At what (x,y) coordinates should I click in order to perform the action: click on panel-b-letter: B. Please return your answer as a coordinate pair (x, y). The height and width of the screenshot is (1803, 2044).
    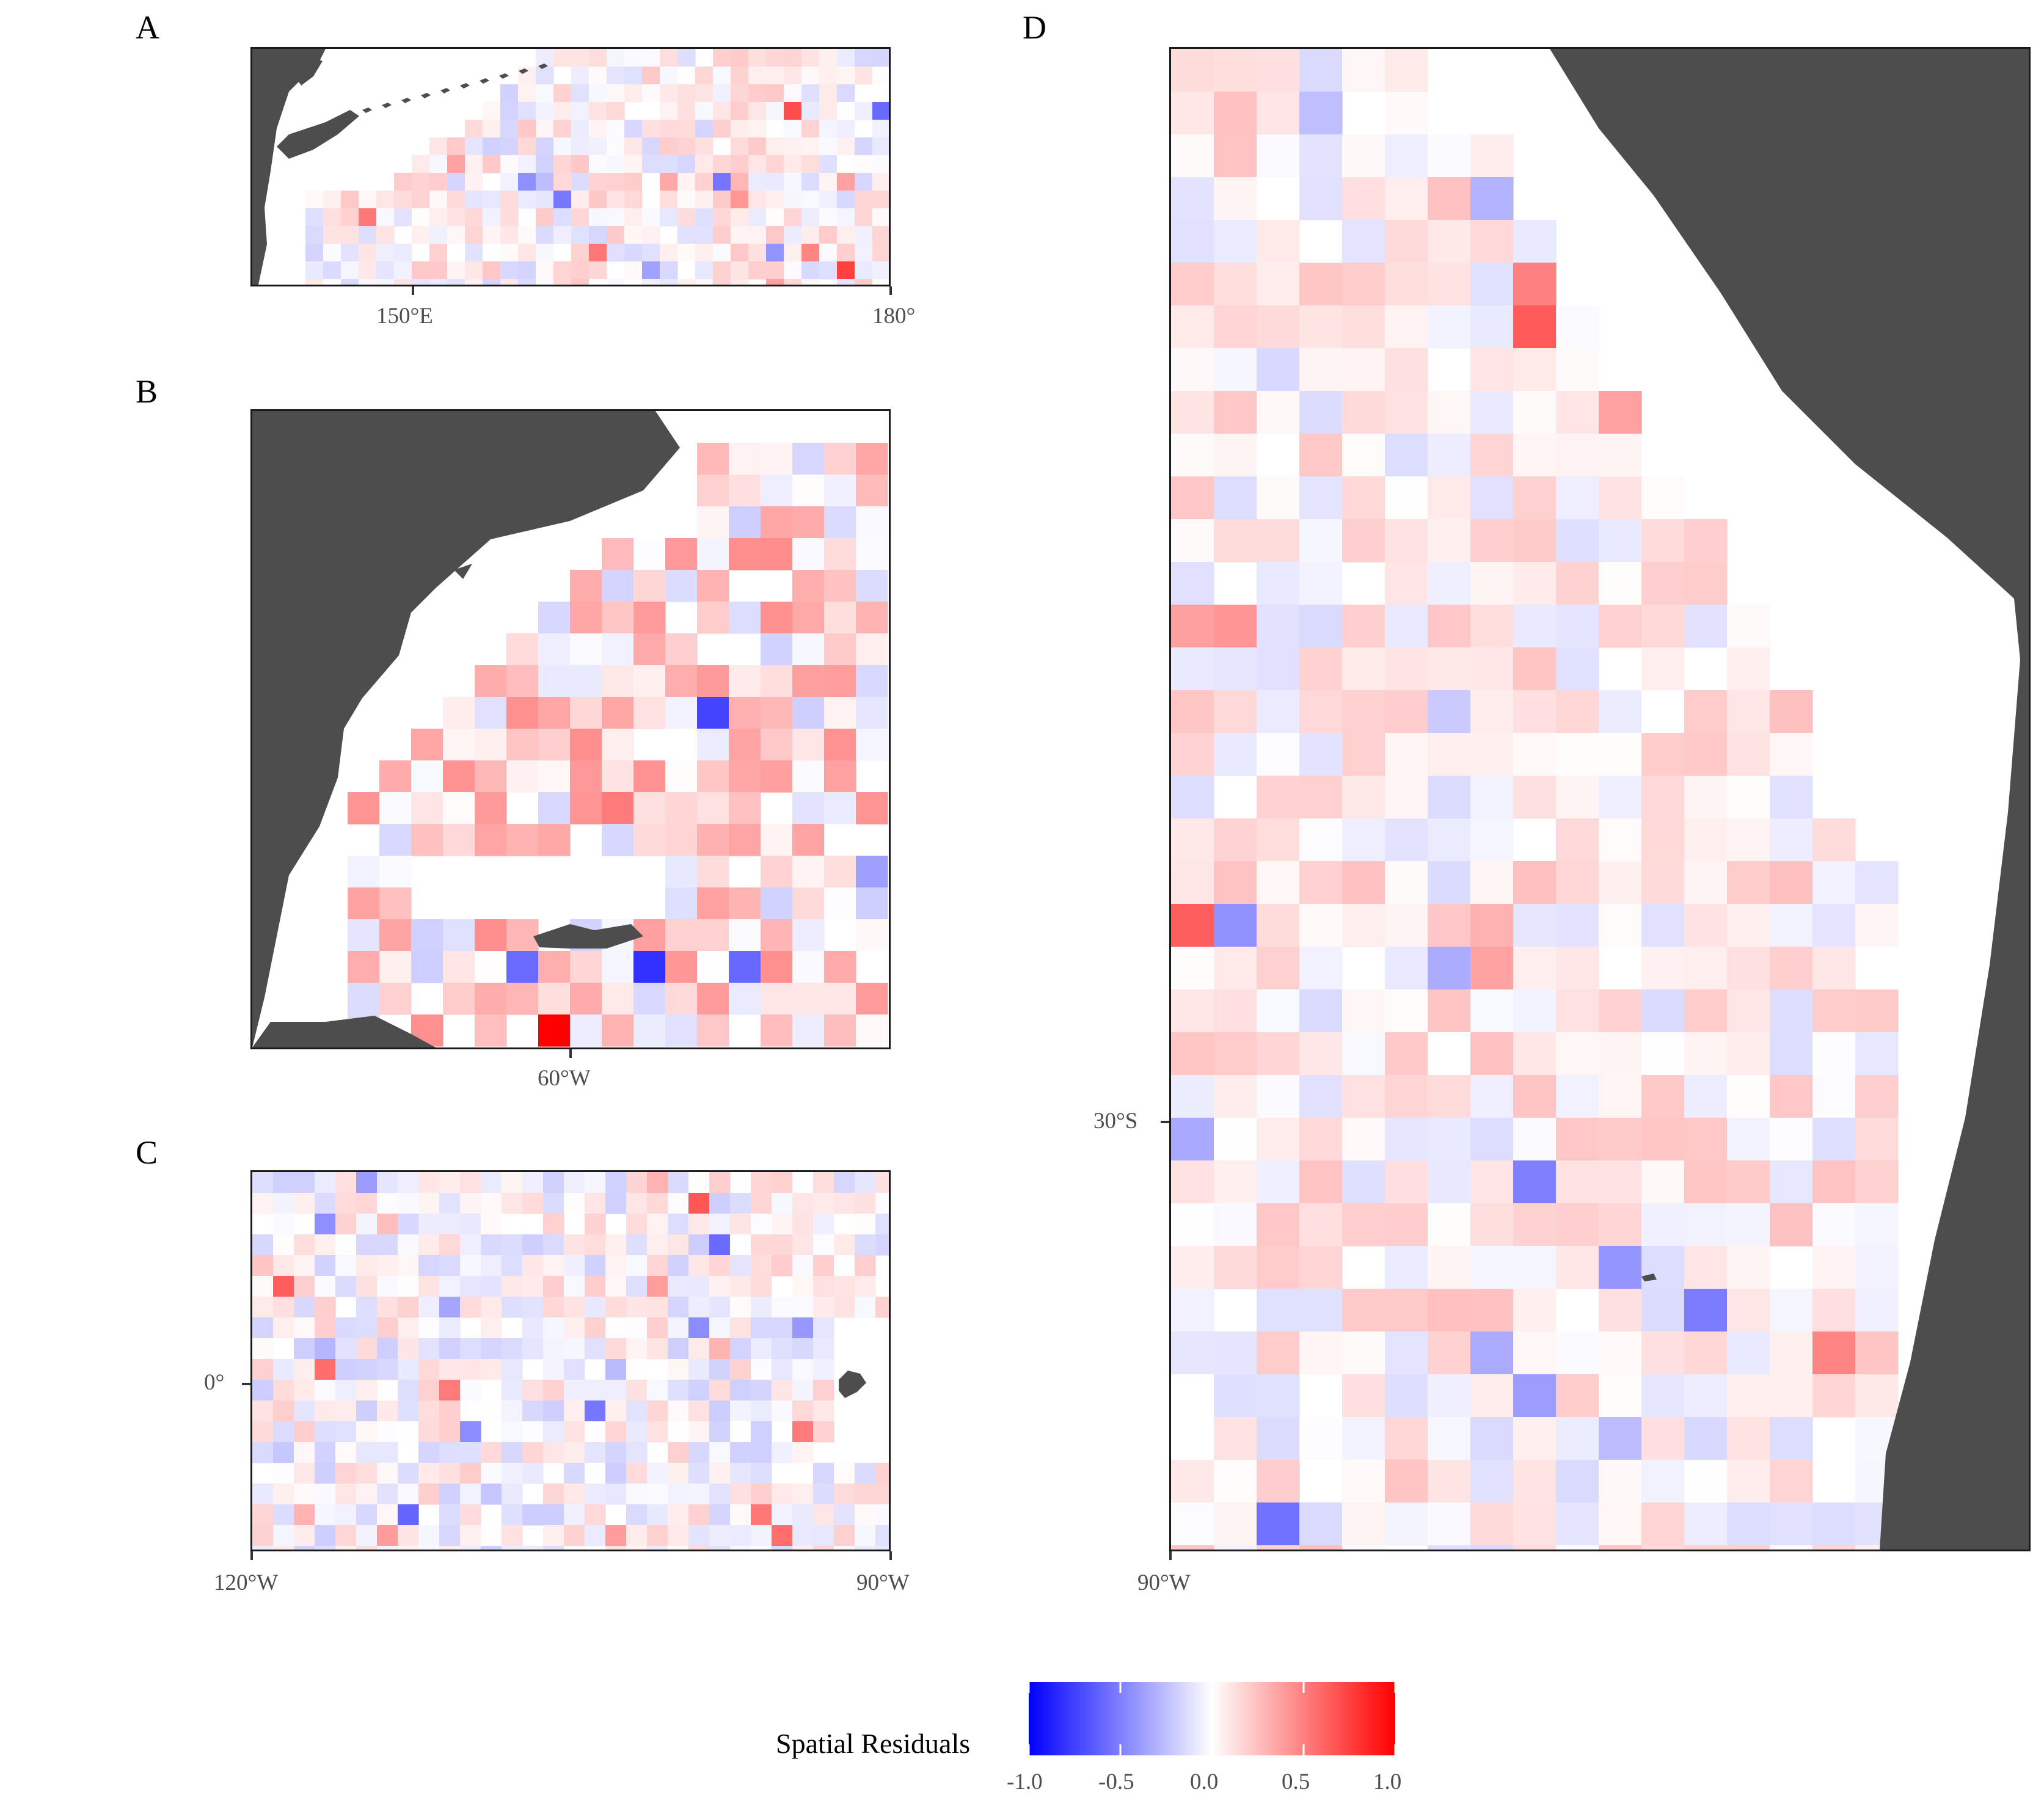
    Looking at the image, I should click on (147, 391).